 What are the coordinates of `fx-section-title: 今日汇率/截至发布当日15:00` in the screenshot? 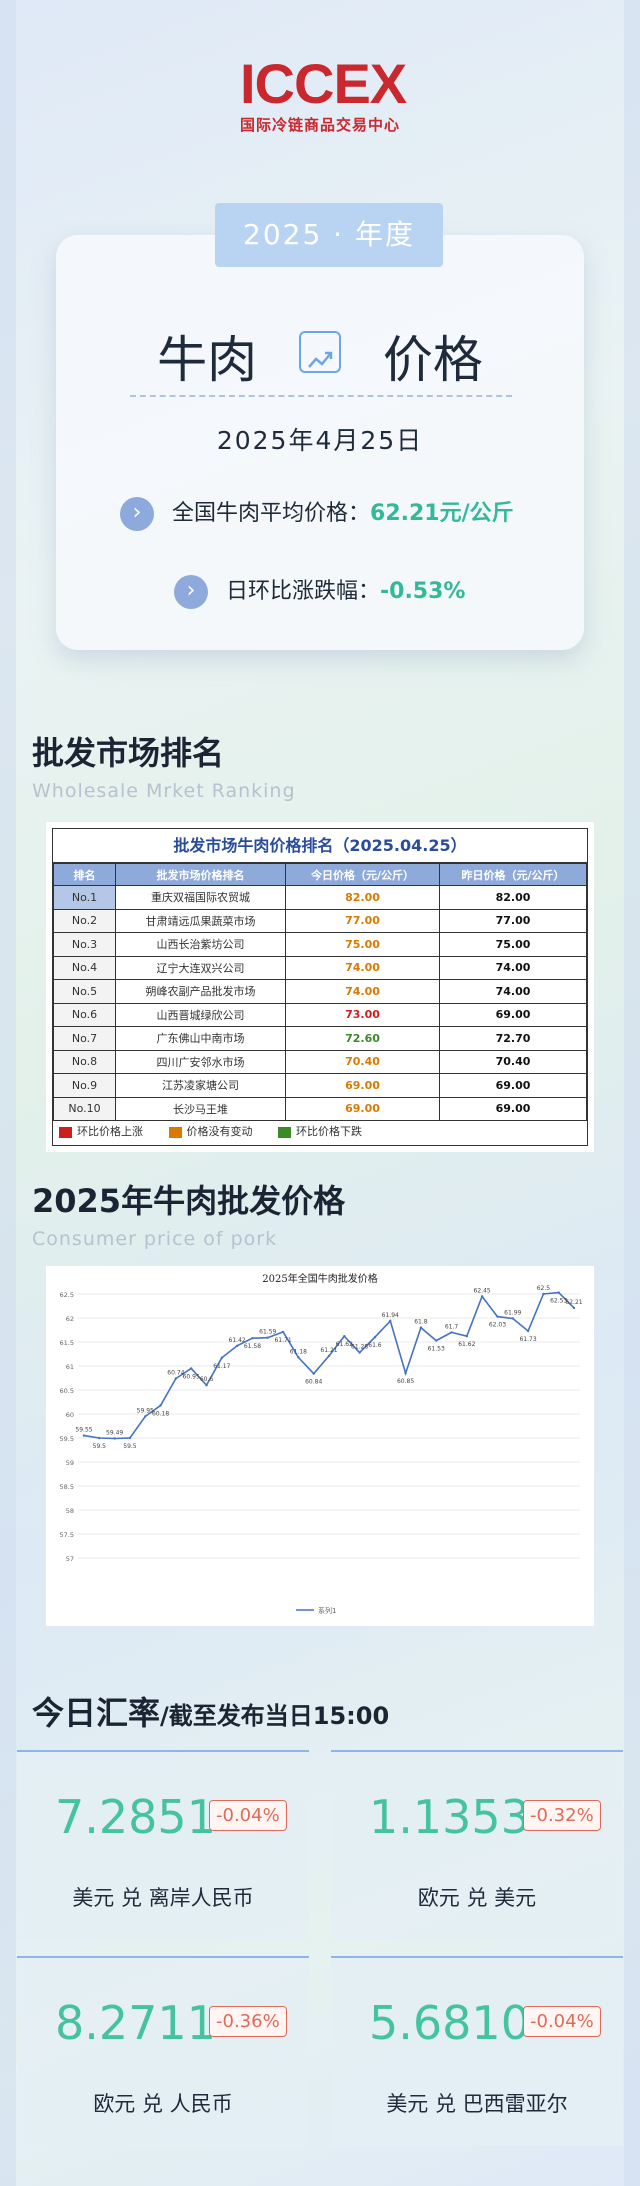 It's located at (210, 1711).